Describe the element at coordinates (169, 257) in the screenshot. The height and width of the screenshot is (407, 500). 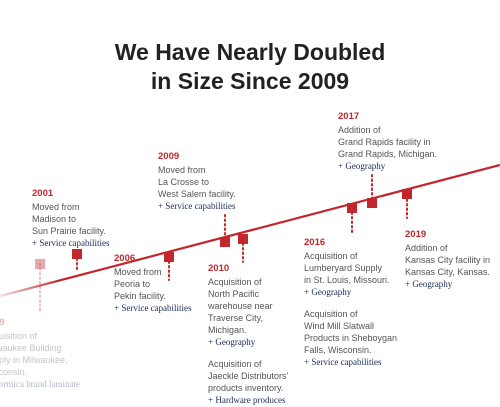
I see `marker-2006` at that location.